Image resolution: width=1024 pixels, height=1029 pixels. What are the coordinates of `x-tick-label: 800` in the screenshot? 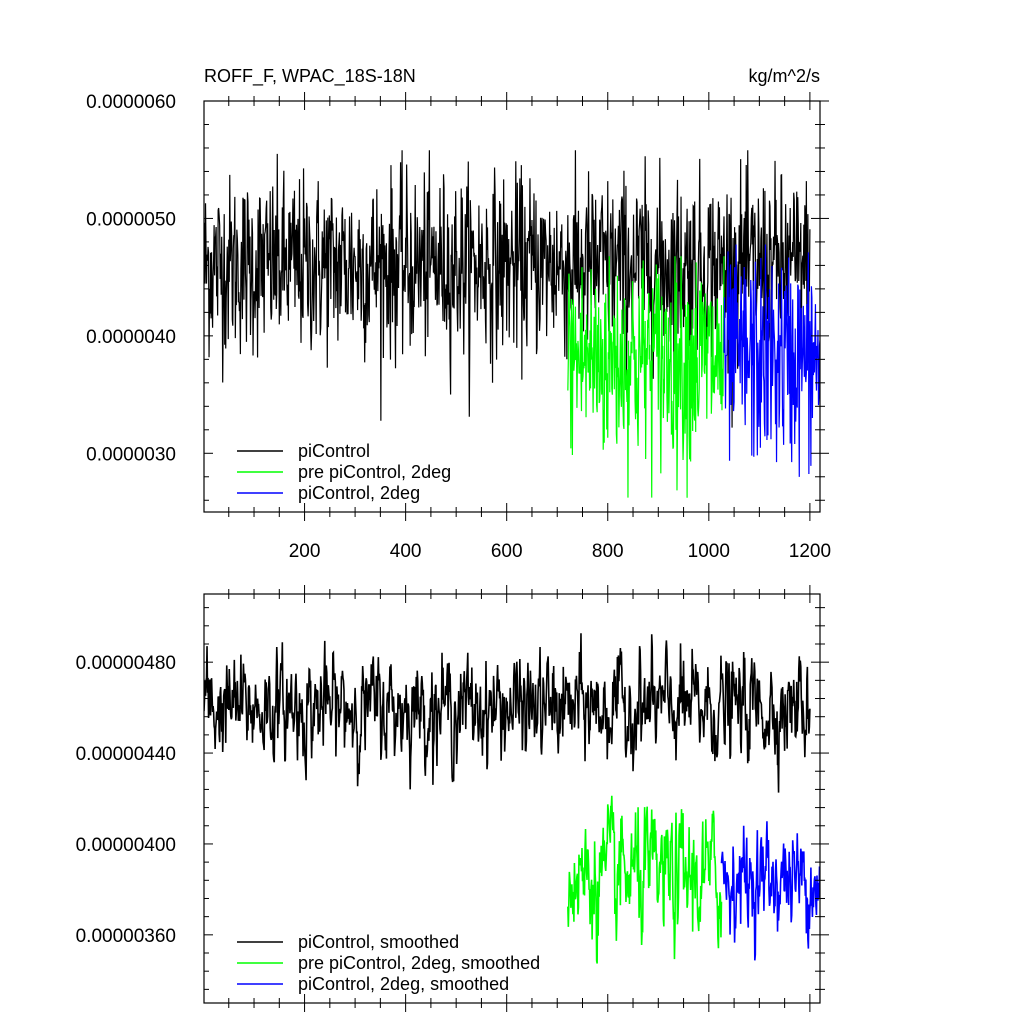 It's located at (608, 551).